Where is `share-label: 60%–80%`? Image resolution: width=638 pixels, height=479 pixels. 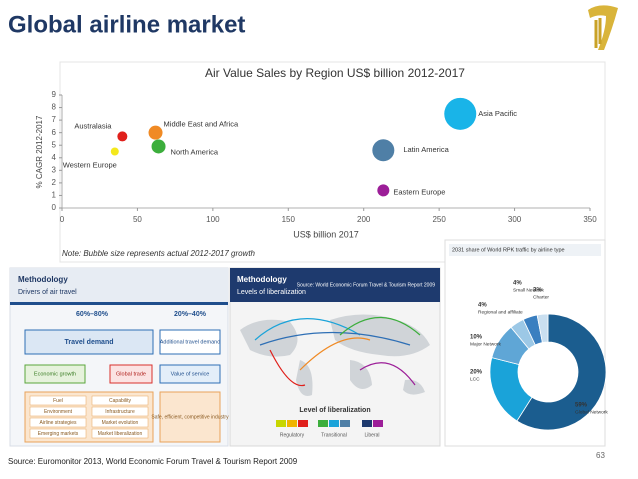 share-label: 60%–80% is located at coordinates (92, 314).